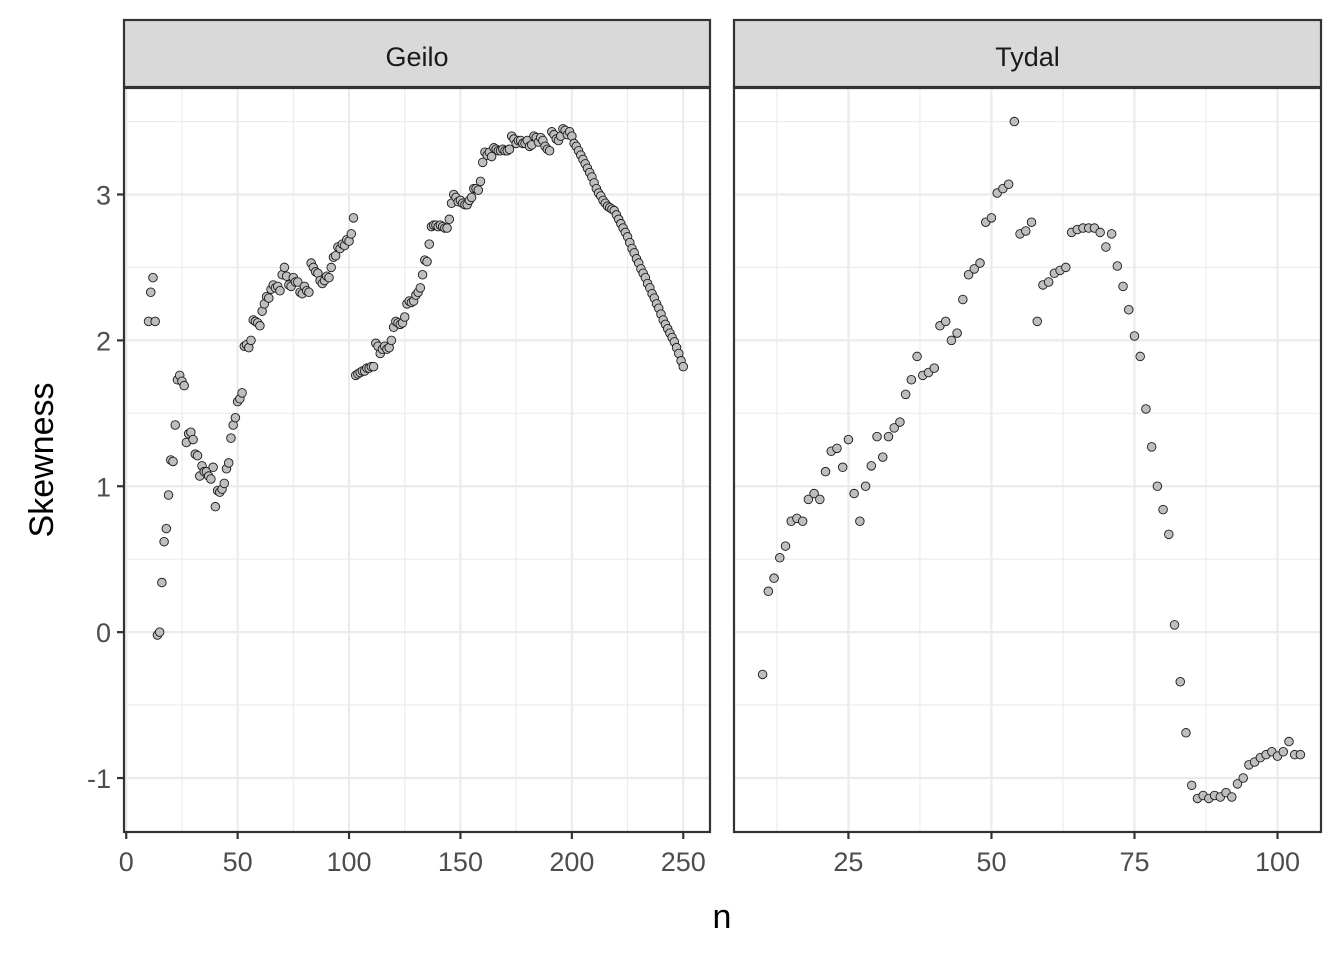 The height and width of the screenshot is (960, 1344). I want to click on x-tick-label: 100, so click(1277, 862).